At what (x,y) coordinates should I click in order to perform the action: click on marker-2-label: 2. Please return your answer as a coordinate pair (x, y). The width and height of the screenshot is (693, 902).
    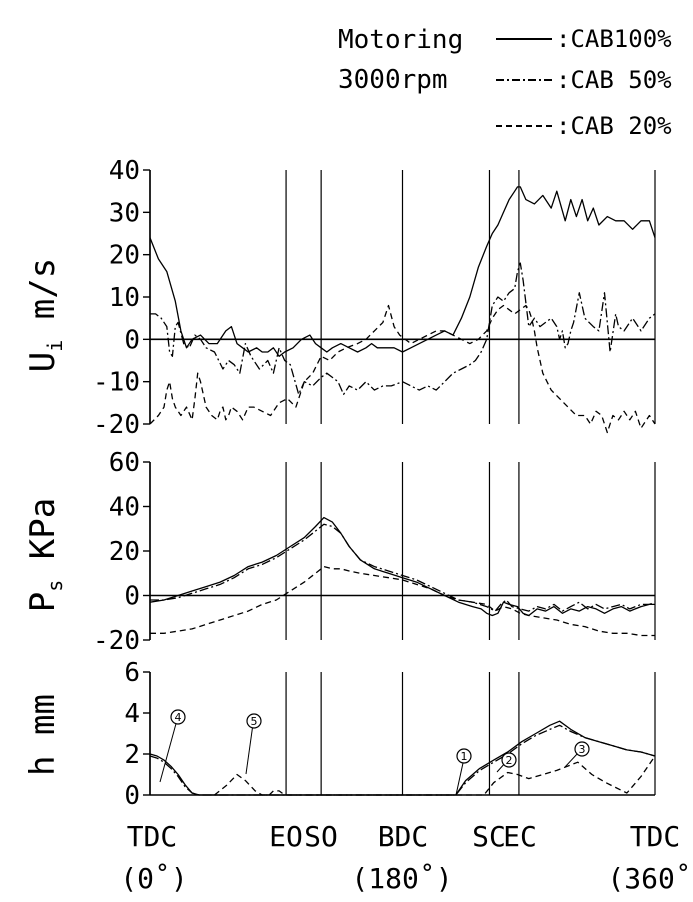
    Looking at the image, I should click on (509, 760).